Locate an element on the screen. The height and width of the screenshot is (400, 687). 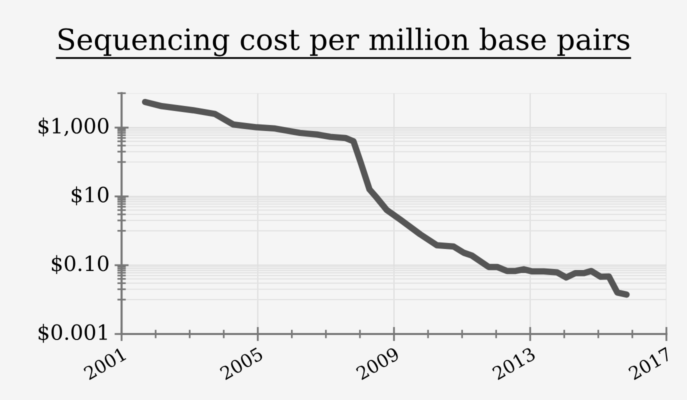
y-tick-label: $0.10 is located at coordinates (80, 264).